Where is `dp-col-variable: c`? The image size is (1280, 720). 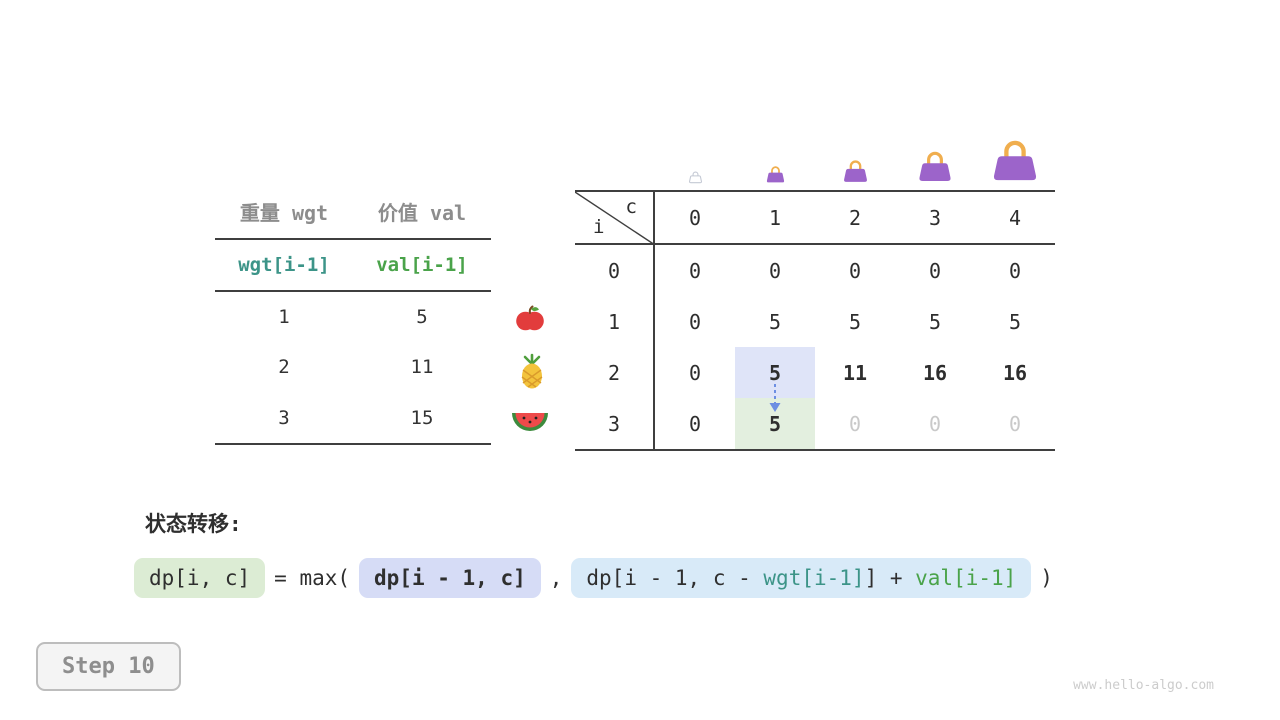
dp-col-variable: c is located at coordinates (631, 207).